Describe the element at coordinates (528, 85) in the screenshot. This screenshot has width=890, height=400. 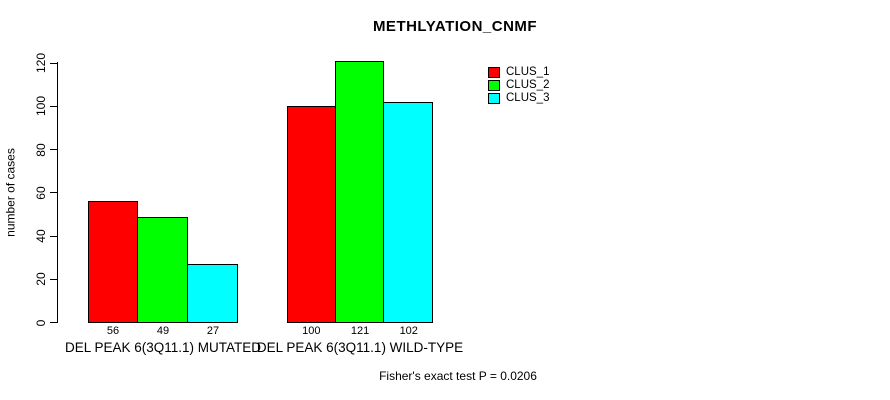
I see `legend-label: CLUS_2` at that location.